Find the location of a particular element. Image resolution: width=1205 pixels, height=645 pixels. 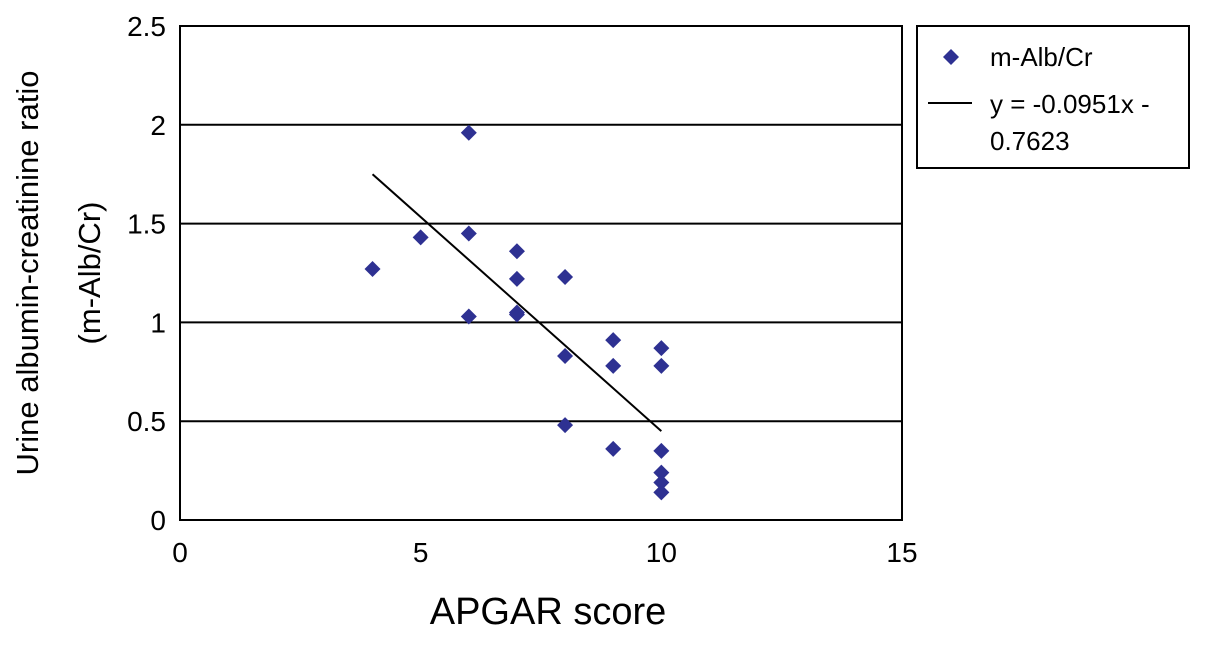

data-points is located at coordinates (517, 312).